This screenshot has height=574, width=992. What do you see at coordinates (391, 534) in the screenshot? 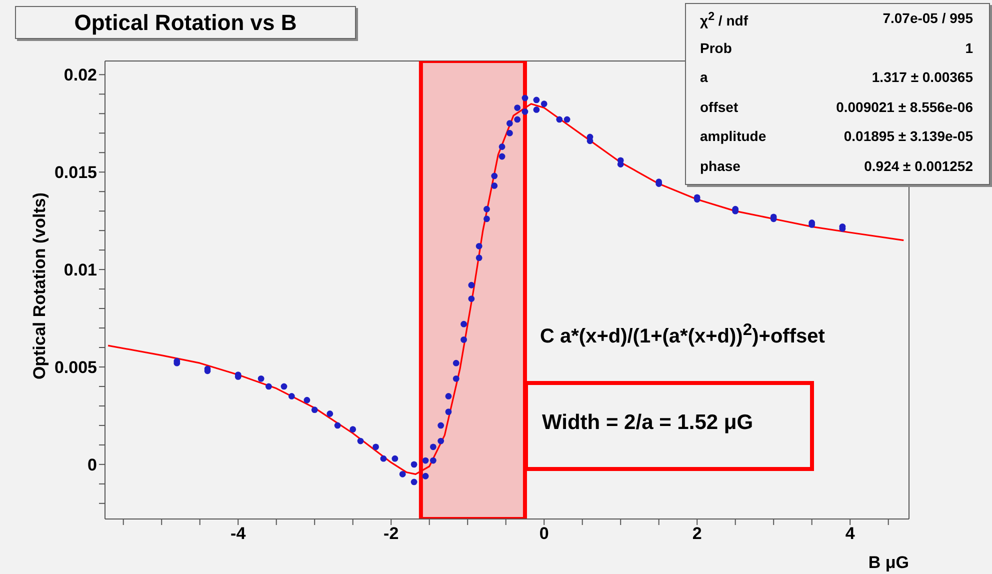
I see `x-tick-label: -2` at bounding box center [391, 534].